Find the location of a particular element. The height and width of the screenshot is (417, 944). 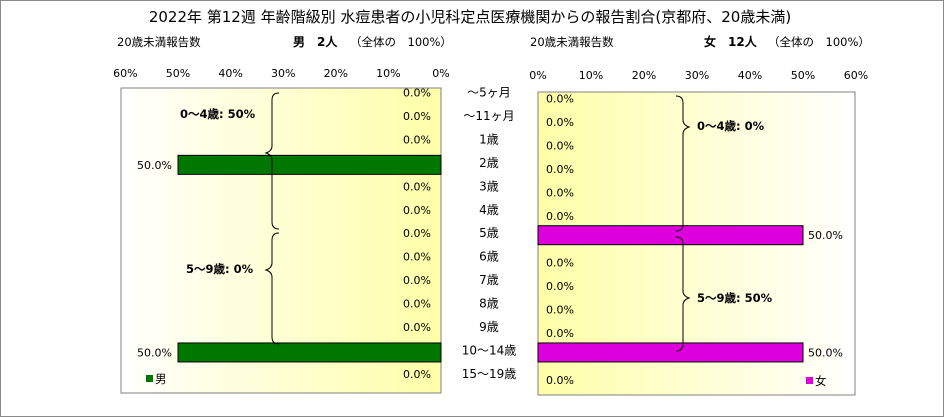

left-tick-label: 10% is located at coordinates (388, 73).